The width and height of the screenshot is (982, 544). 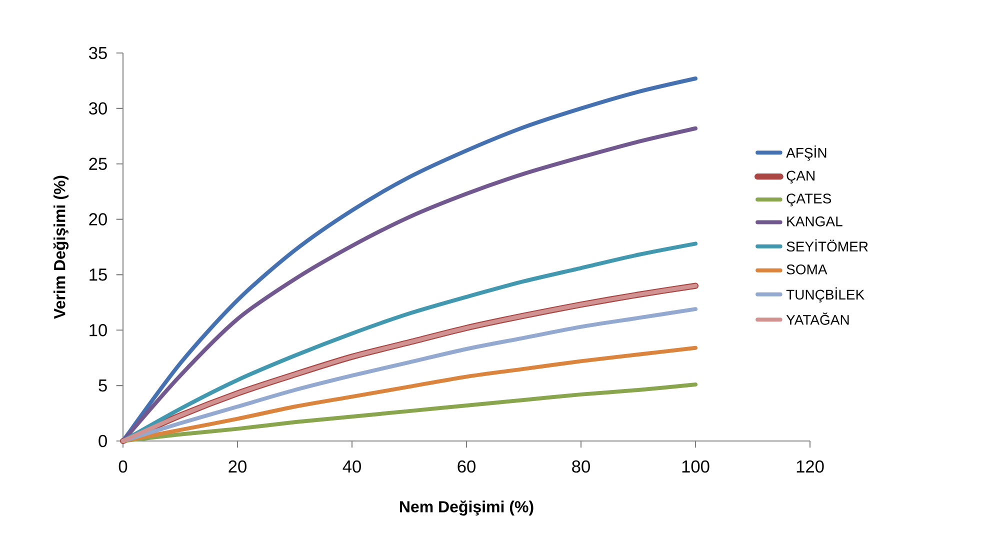 I want to click on legend-label: ÇAN, so click(x=800, y=177).